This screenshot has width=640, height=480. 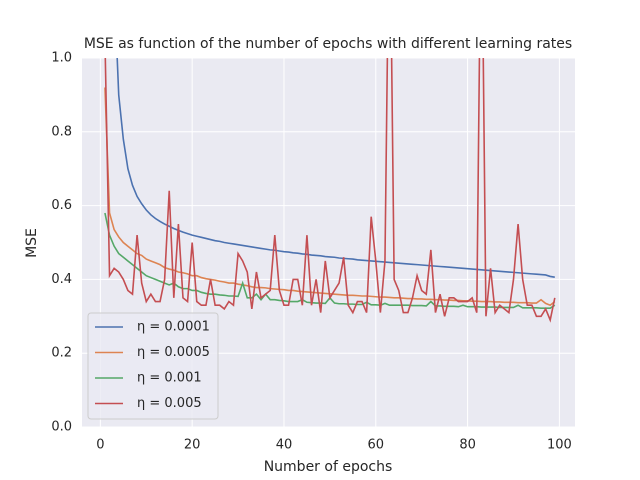 What do you see at coordinates (173, 352) in the screenshot?
I see `legend-label: η = 0.0005` at bounding box center [173, 352].